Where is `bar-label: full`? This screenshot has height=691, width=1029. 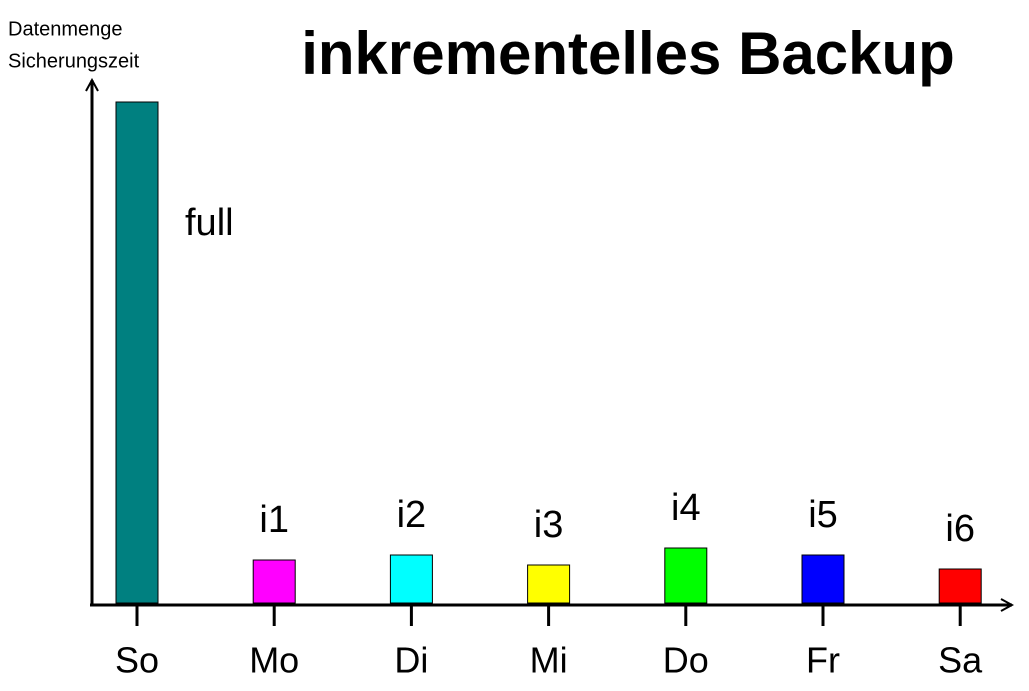 bar-label: full is located at coordinates (209, 223).